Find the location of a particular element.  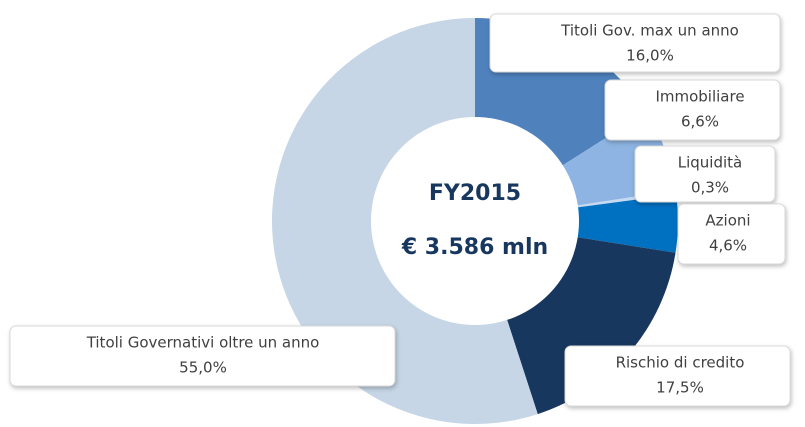

value-label: 4,6% is located at coordinates (728, 246).